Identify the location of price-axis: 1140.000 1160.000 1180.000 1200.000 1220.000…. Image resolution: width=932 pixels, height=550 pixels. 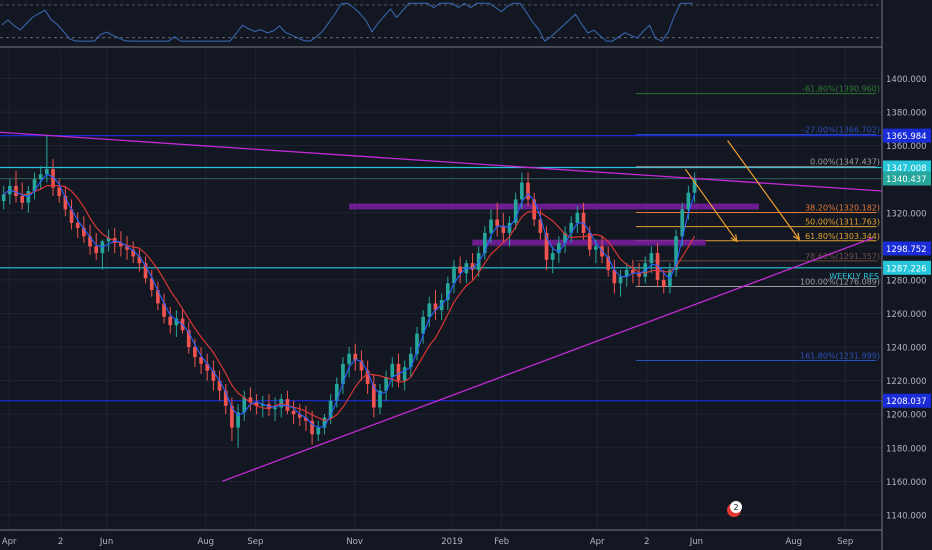
(906, 275).